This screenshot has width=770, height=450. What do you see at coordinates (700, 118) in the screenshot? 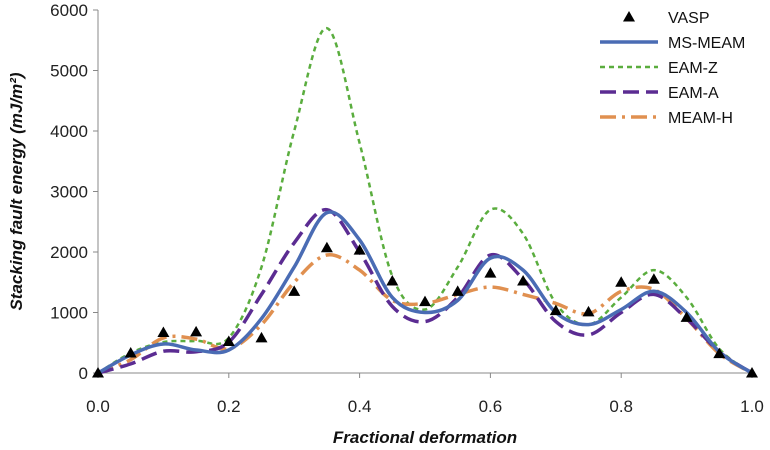
I see `legend-label-meam-h: MEAM-H` at bounding box center [700, 118].